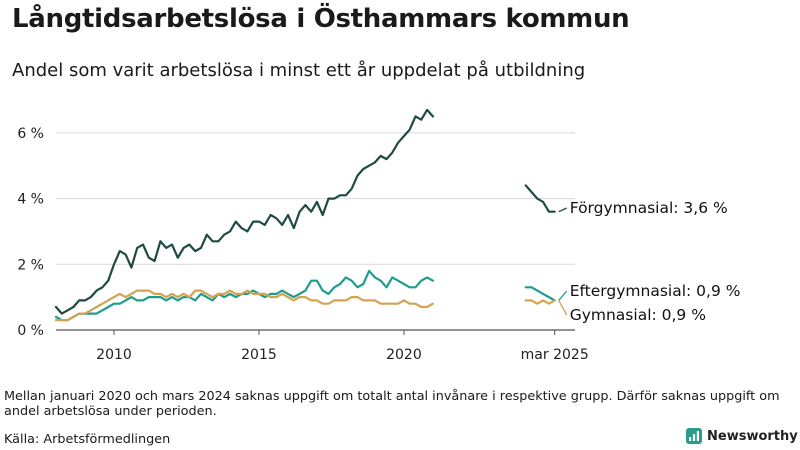  Describe the element at coordinates (555, 355) in the screenshot. I see `x-tick-label: mar 2025` at that location.